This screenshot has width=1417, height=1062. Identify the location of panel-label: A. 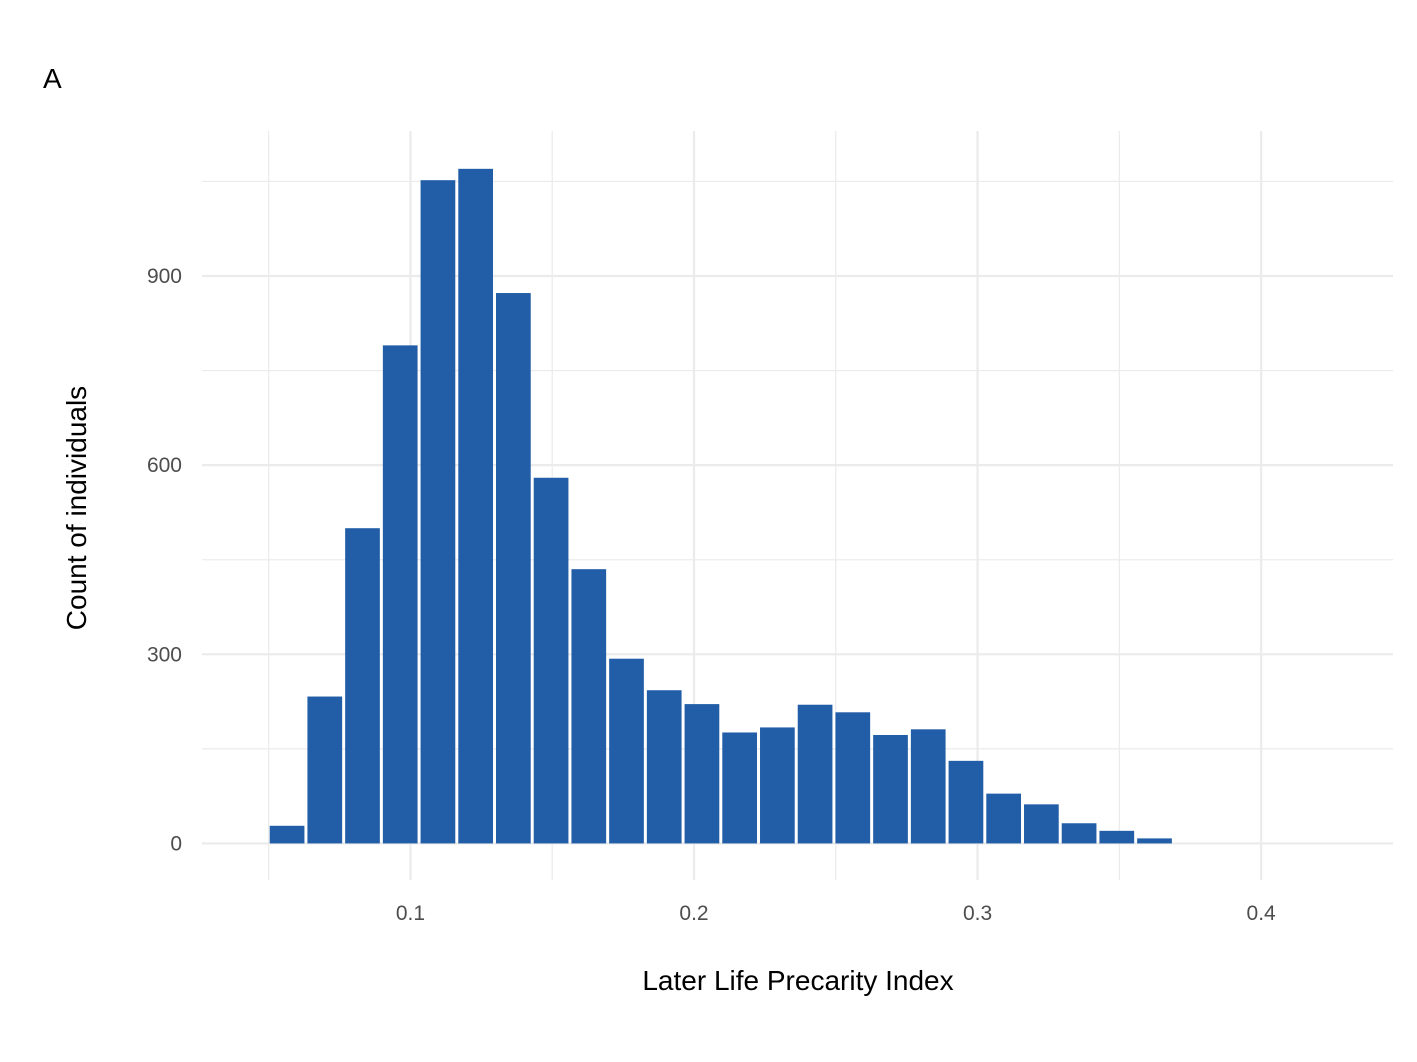
(52, 78).